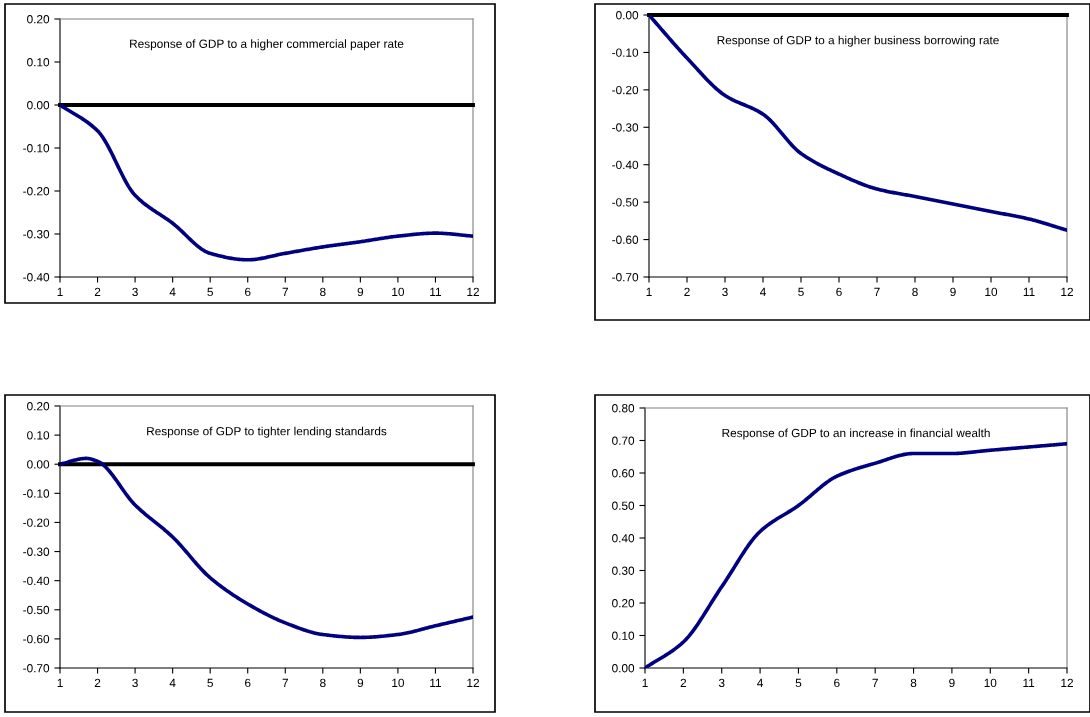  What do you see at coordinates (623, 473) in the screenshot?
I see `y-tick-label: 0.60` at bounding box center [623, 473].